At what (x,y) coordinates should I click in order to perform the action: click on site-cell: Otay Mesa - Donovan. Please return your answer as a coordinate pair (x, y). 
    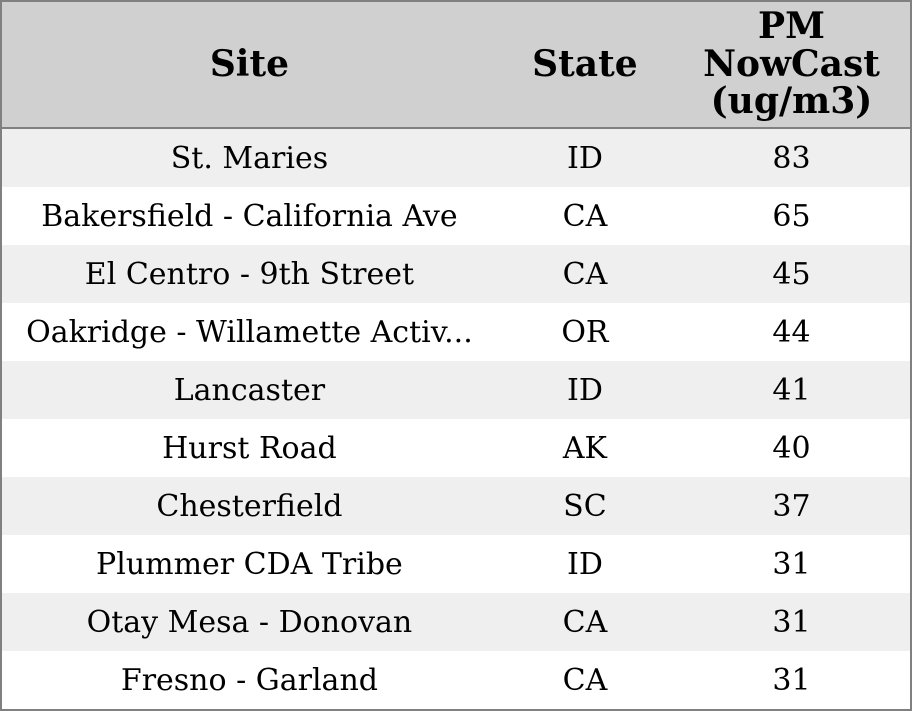
    Looking at the image, I should click on (249, 622).